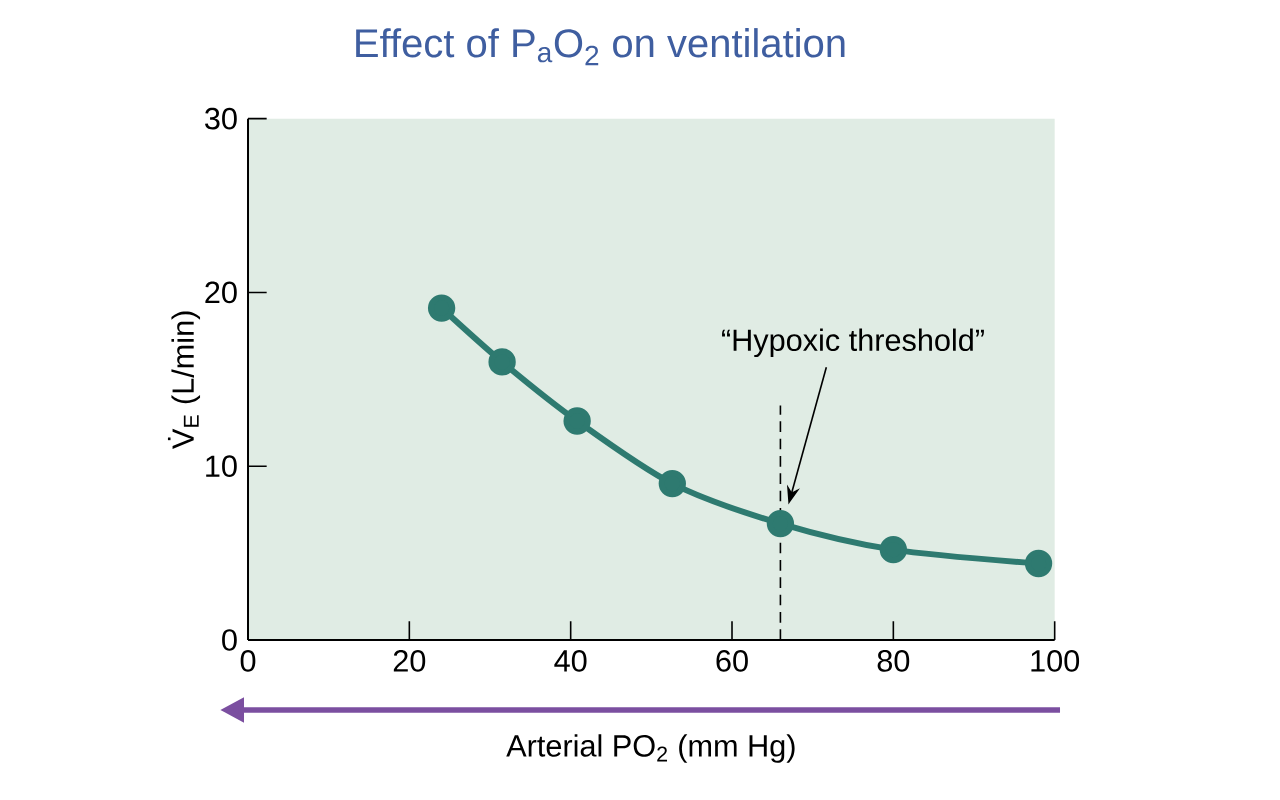 The width and height of the screenshot is (1280, 800). Describe the element at coordinates (221, 292) in the screenshot. I see `y-tick-label: 20` at that location.